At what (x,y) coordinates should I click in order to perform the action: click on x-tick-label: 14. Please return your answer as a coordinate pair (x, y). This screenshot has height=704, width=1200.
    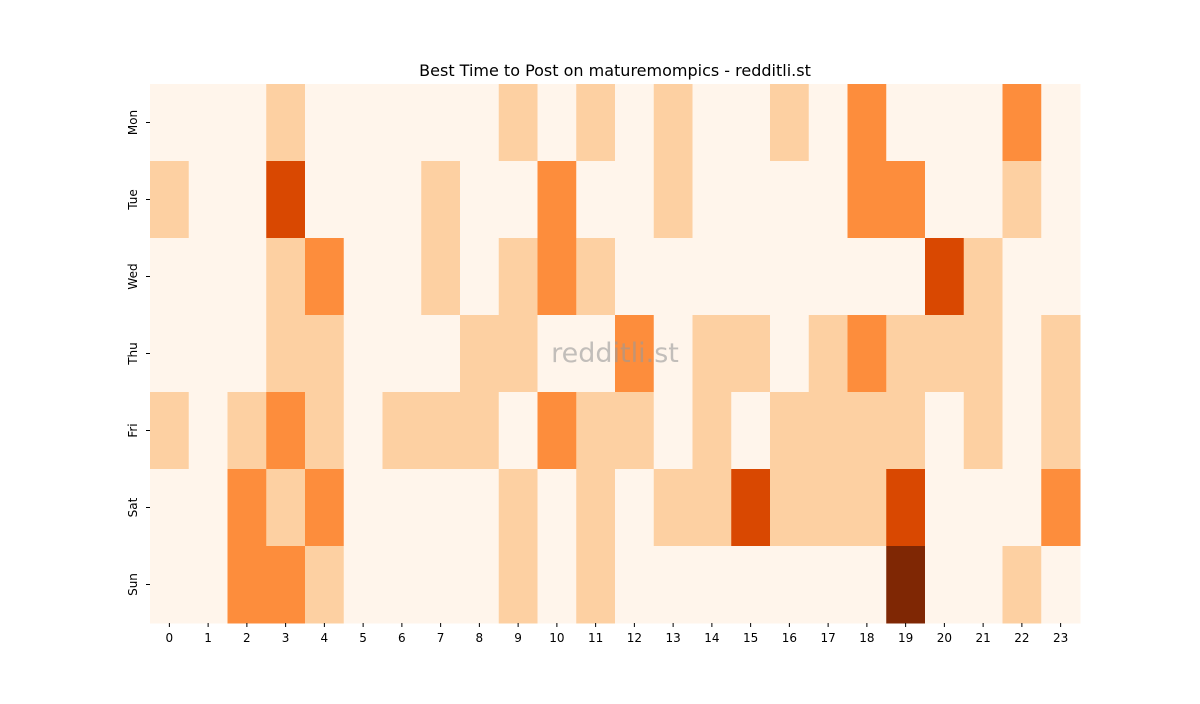
    Looking at the image, I should click on (711, 638).